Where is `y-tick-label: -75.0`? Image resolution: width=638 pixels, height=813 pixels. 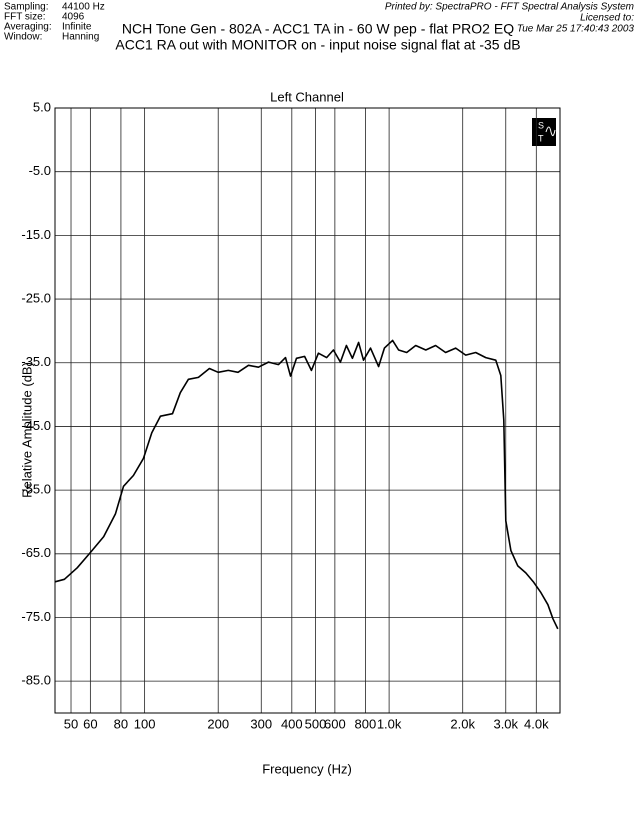 y-tick-label: -75.0 is located at coordinates (36, 616).